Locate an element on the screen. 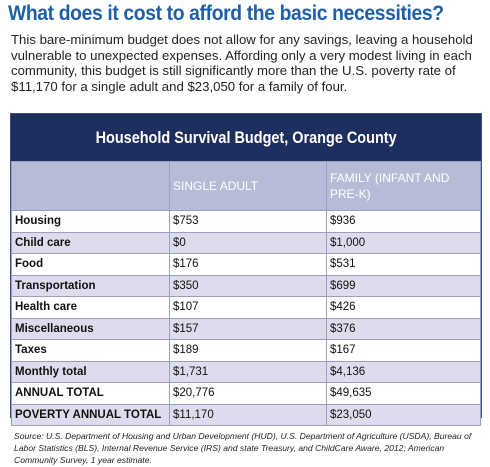  row-label: Food is located at coordinates (90, 264).